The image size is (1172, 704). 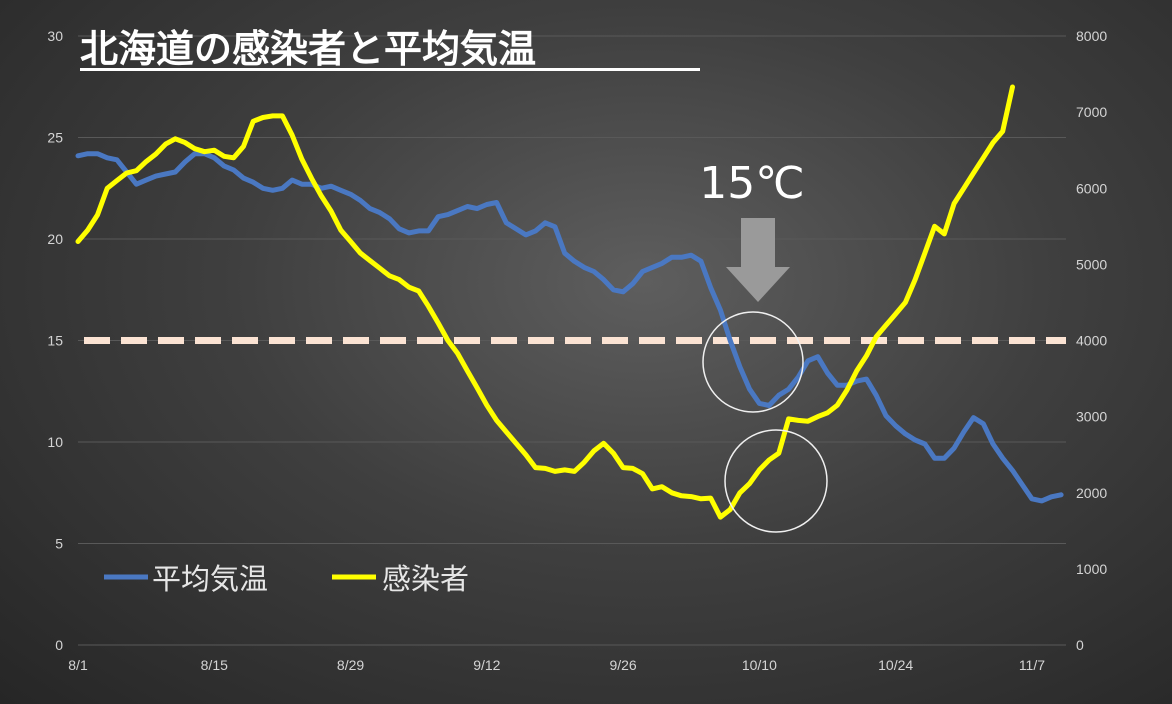 I want to click on right-axis-ticks: 0 1000 2000 3000 4000 5000 6000 7000 8000, so click(x=1091, y=340).